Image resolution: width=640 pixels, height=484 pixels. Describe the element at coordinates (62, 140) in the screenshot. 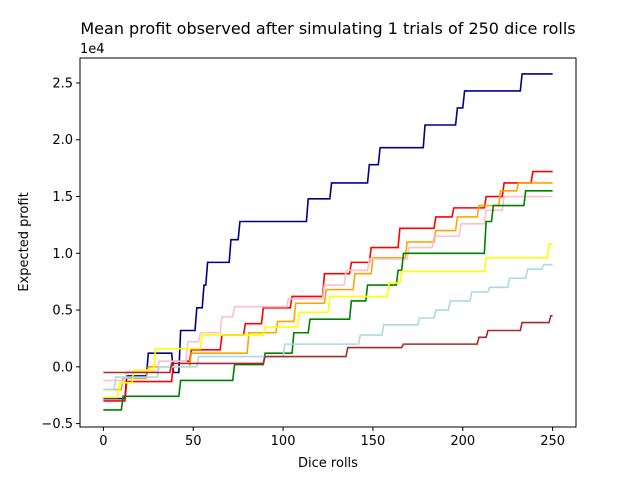

I see `y-tick-label: 2.0` at that location.